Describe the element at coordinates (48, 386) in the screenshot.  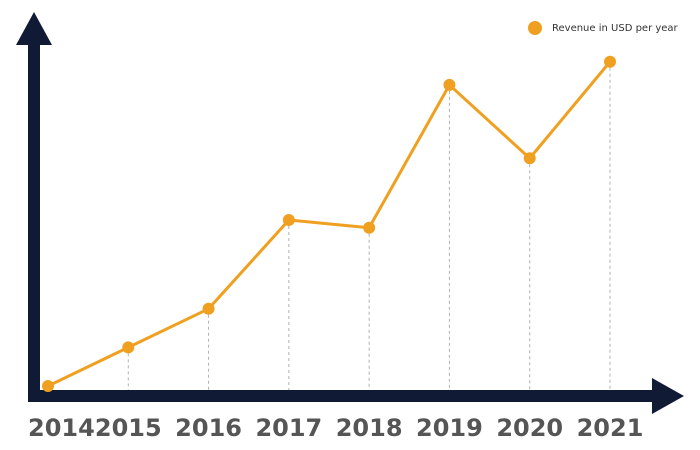
I see `data-point-2014` at that location.